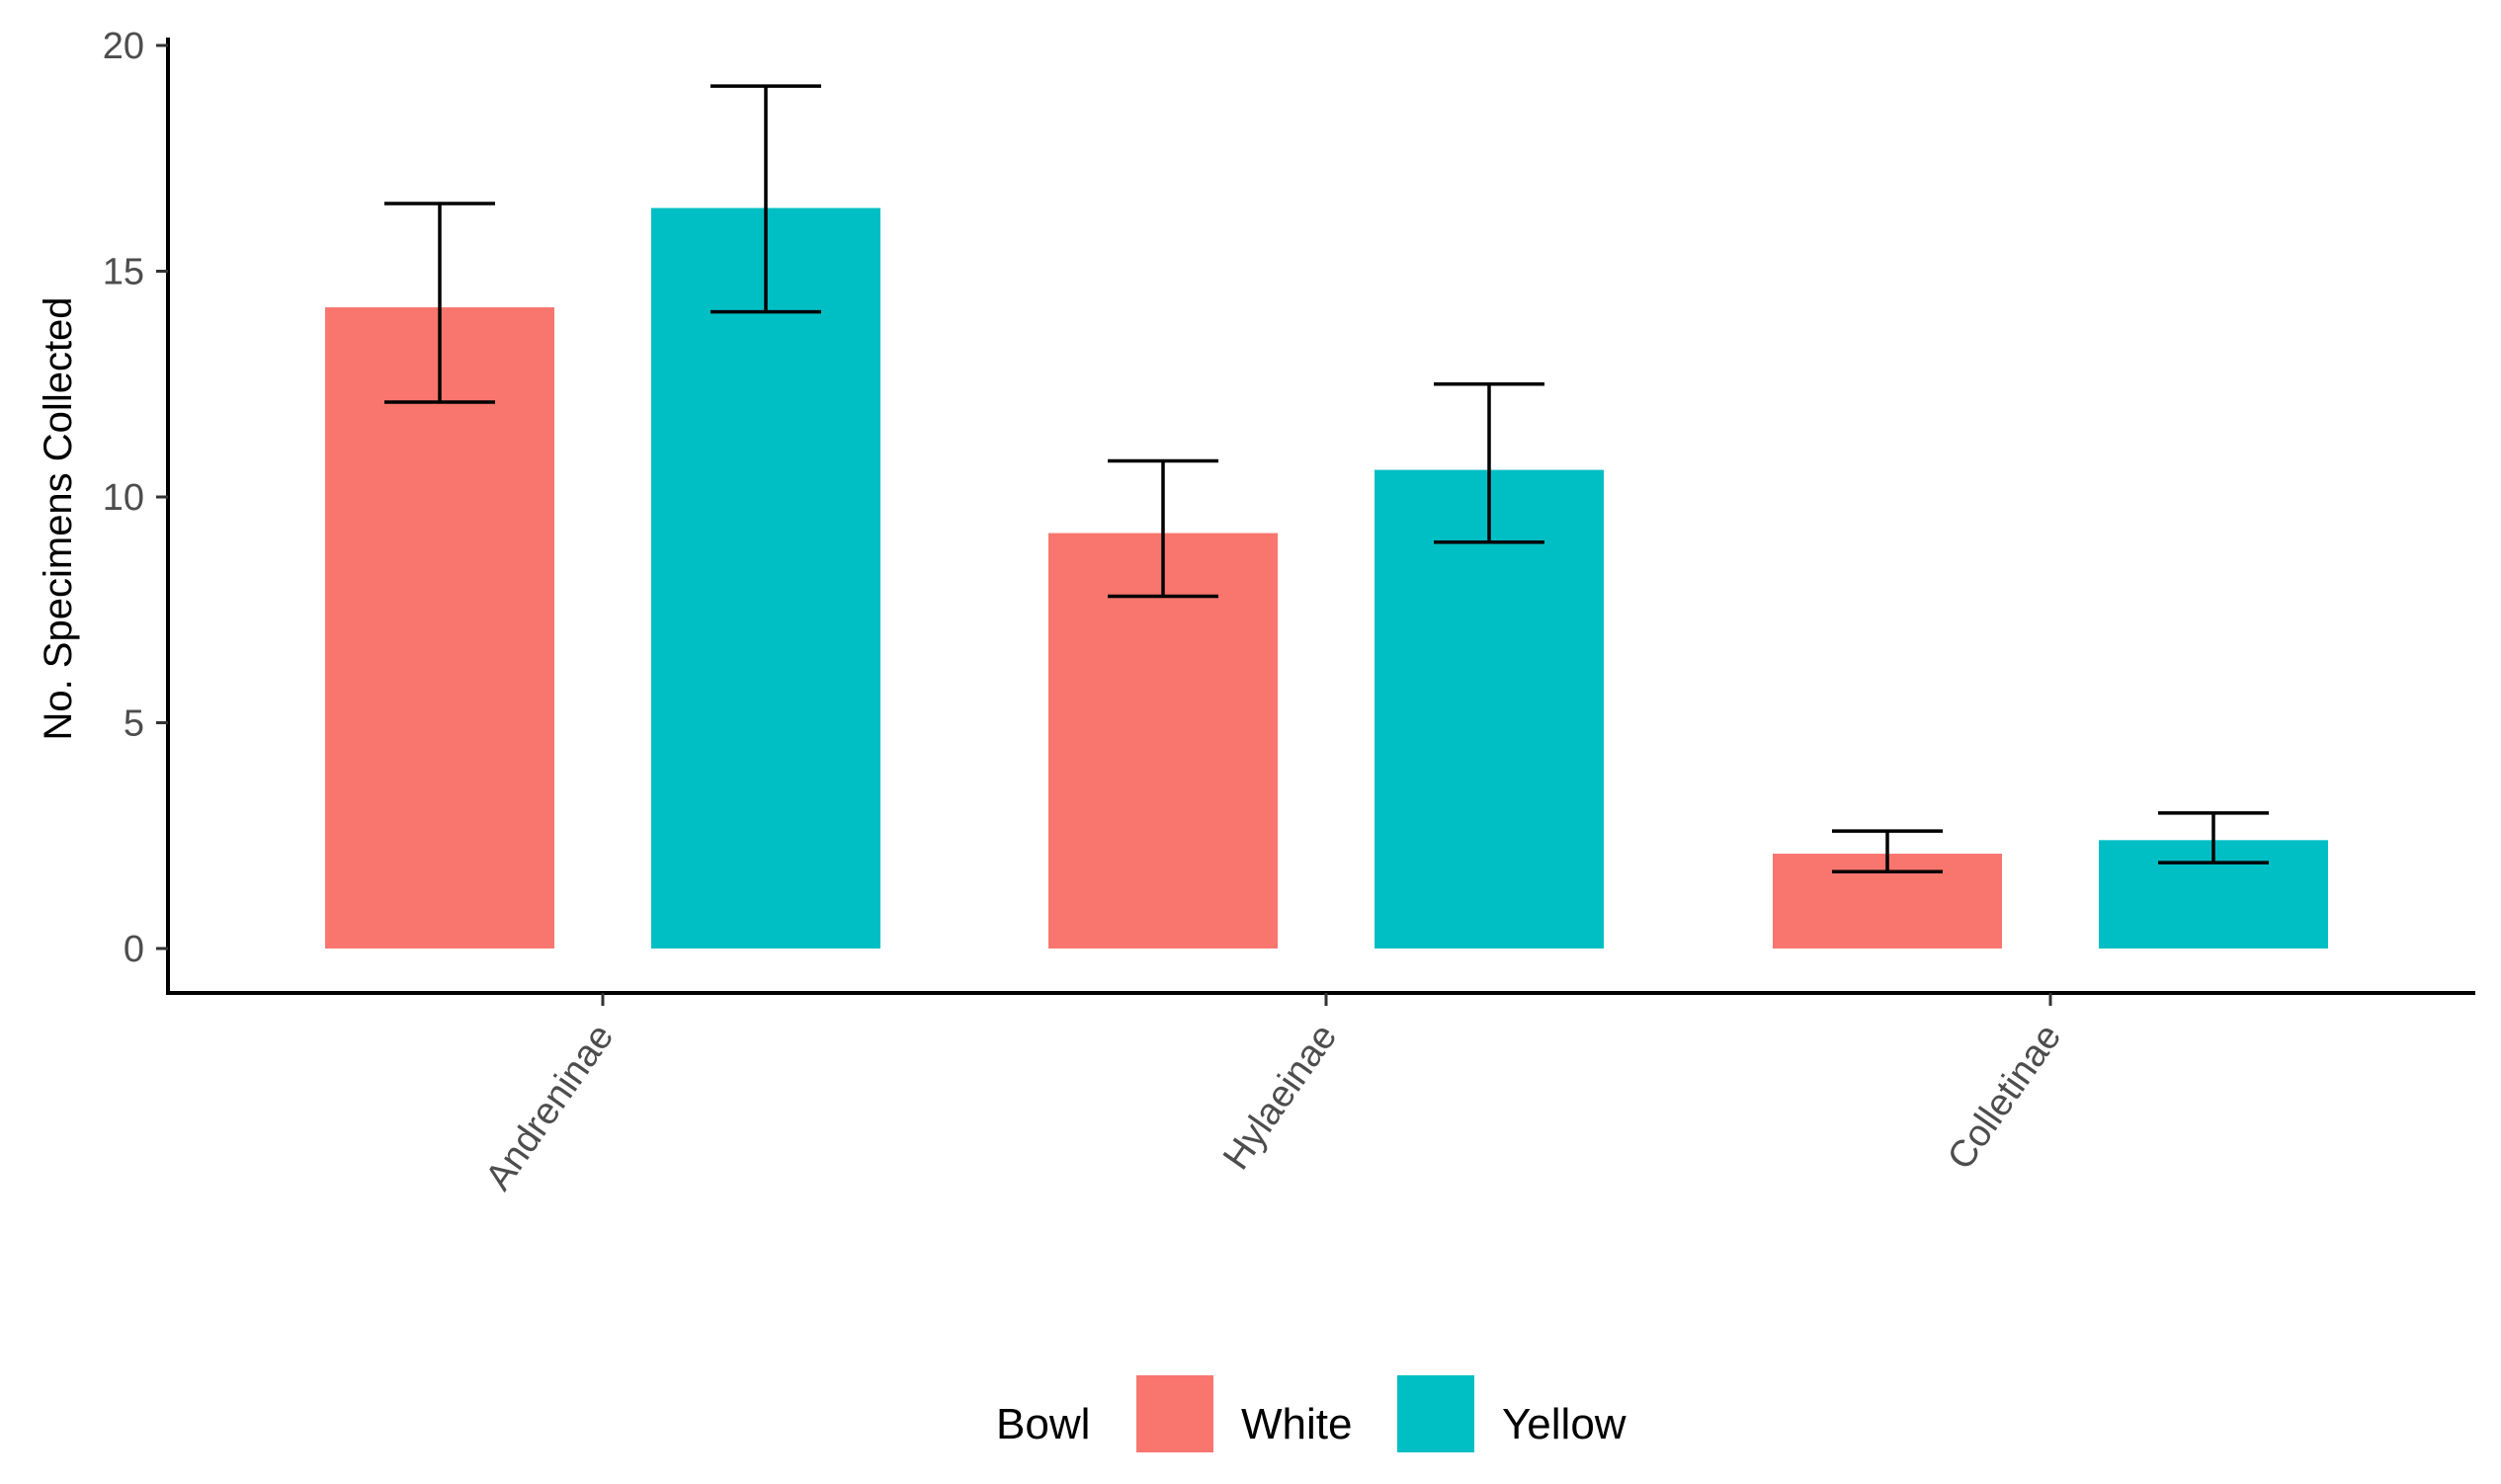 This screenshot has width=2501, height=1484. What do you see at coordinates (439, 627) in the screenshot?
I see `bar-white-andreninae` at bounding box center [439, 627].